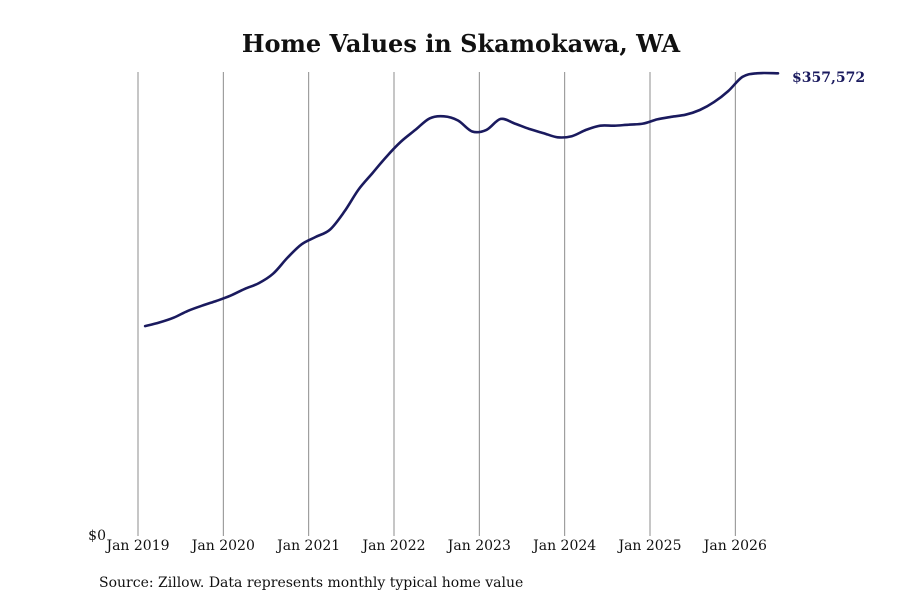 The height and width of the screenshot is (600, 900). I want to click on x-tick-label-5: Jan 2024, so click(563, 546).